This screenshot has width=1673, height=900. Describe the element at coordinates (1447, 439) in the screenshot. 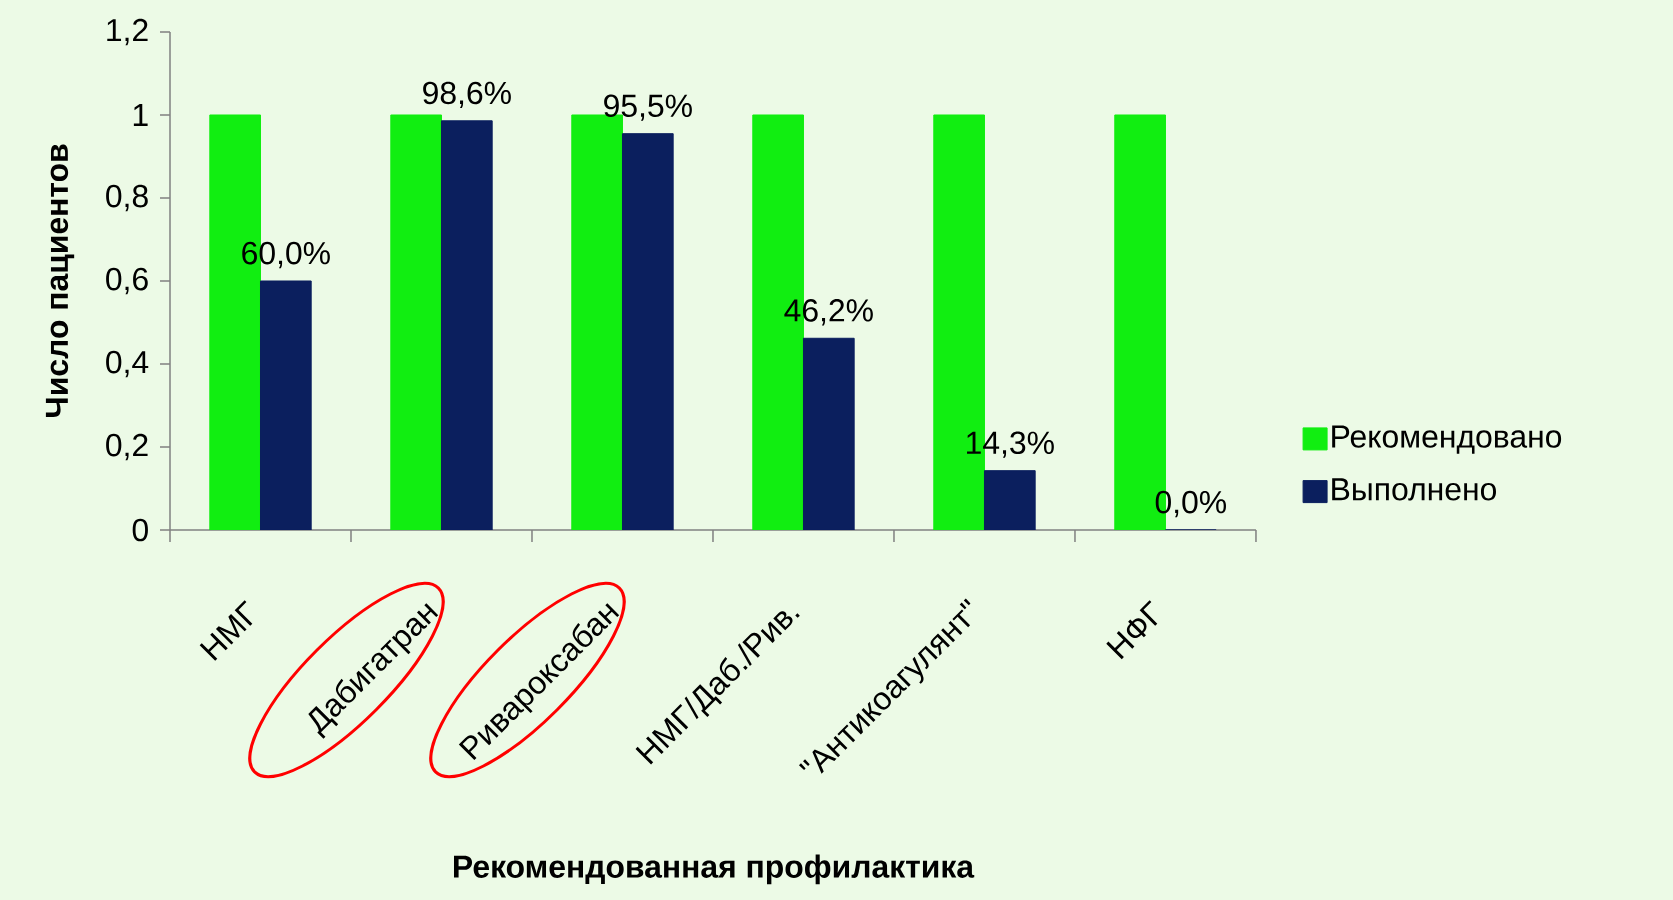

I see `legend-label: Рекомендовано` at that location.